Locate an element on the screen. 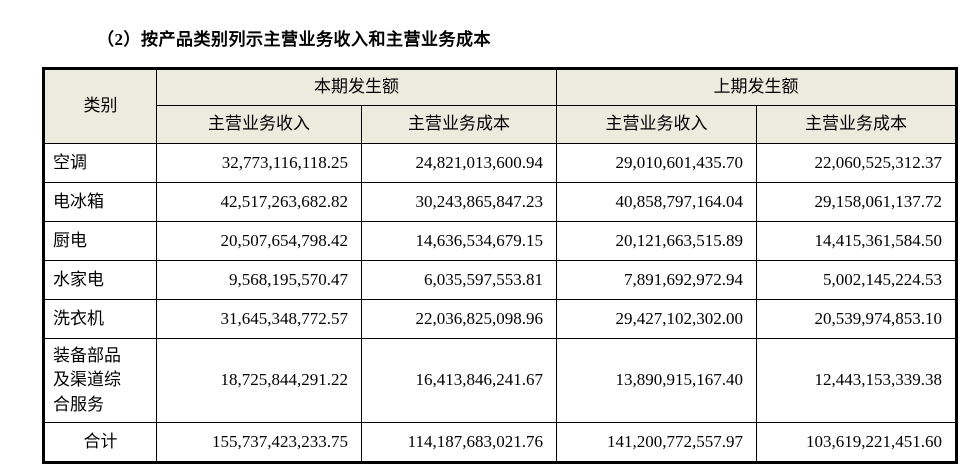 The width and height of the screenshot is (975, 467). cell-current-cost-total: 114,187,683,021.76 is located at coordinates (459, 442).